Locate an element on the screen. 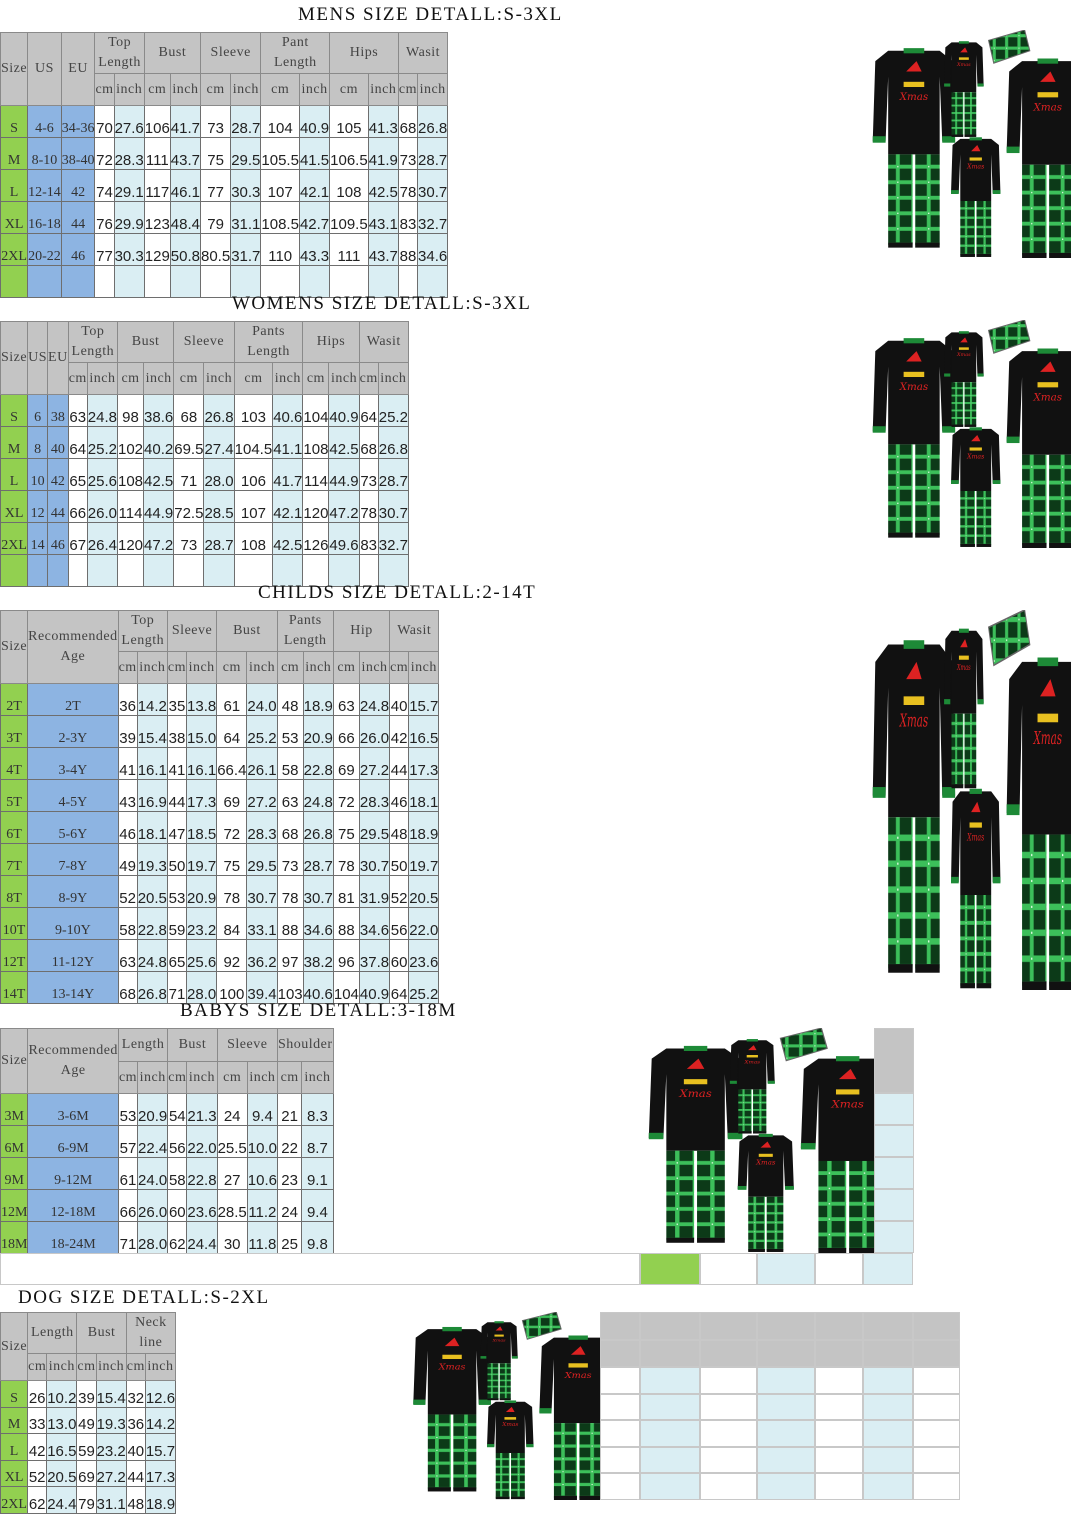 This screenshot has width=1071, height=1514. cm-value: 104 is located at coordinates (280, 121).